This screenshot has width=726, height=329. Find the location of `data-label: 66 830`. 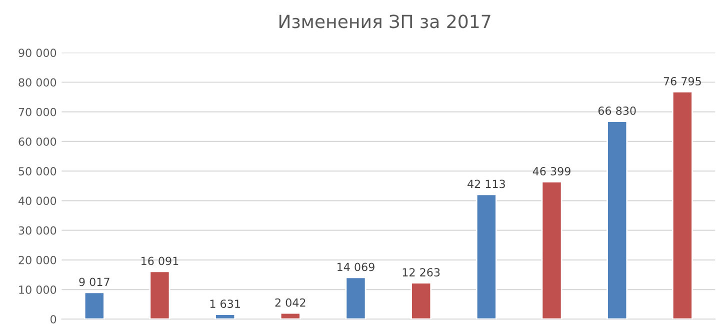

data-label: 66 830 is located at coordinates (617, 110).